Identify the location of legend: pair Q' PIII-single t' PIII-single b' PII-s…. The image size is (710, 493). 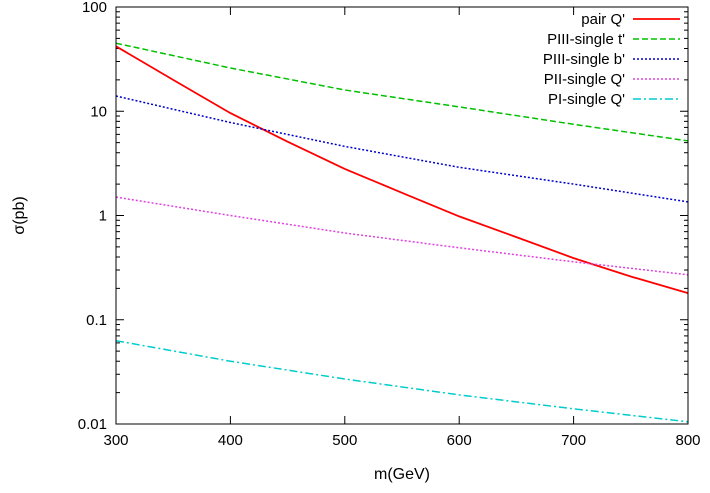
(611, 59).